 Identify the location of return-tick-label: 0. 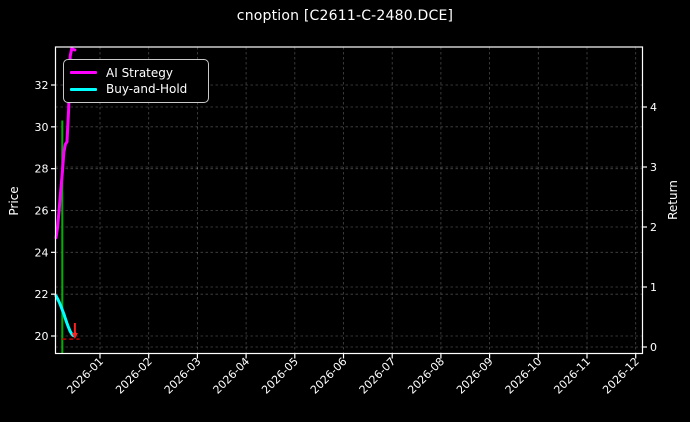
(653, 347).